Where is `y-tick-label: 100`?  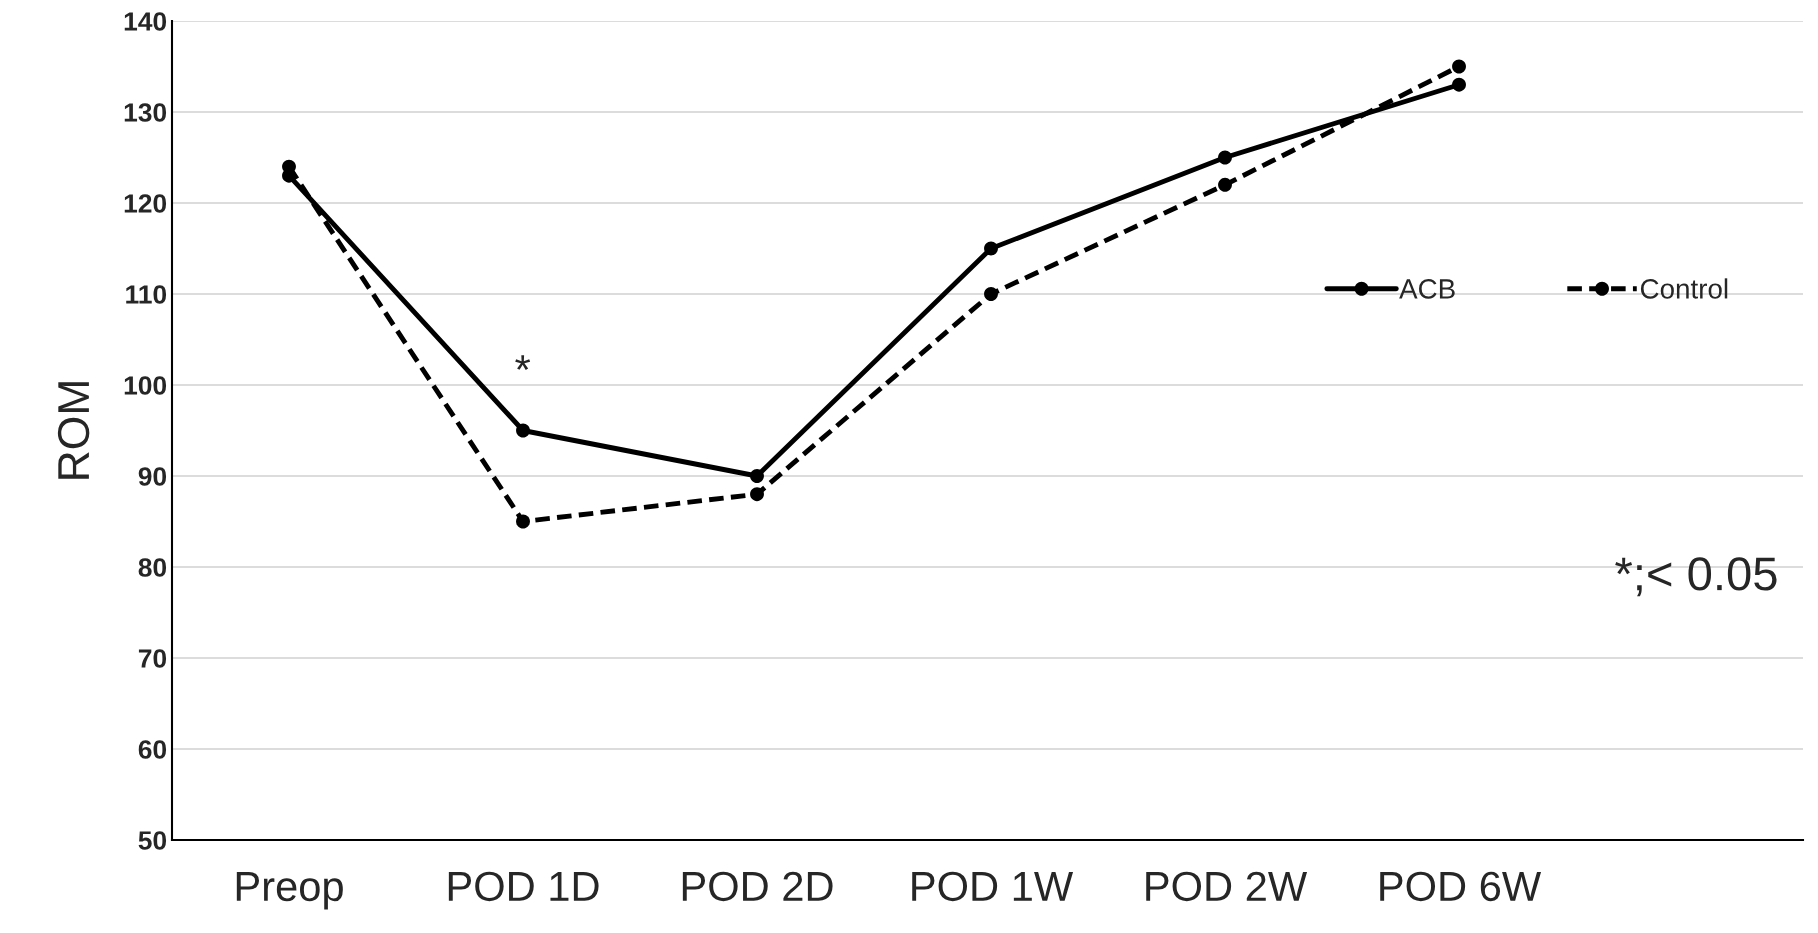 y-tick-label: 100 is located at coordinates (145, 385).